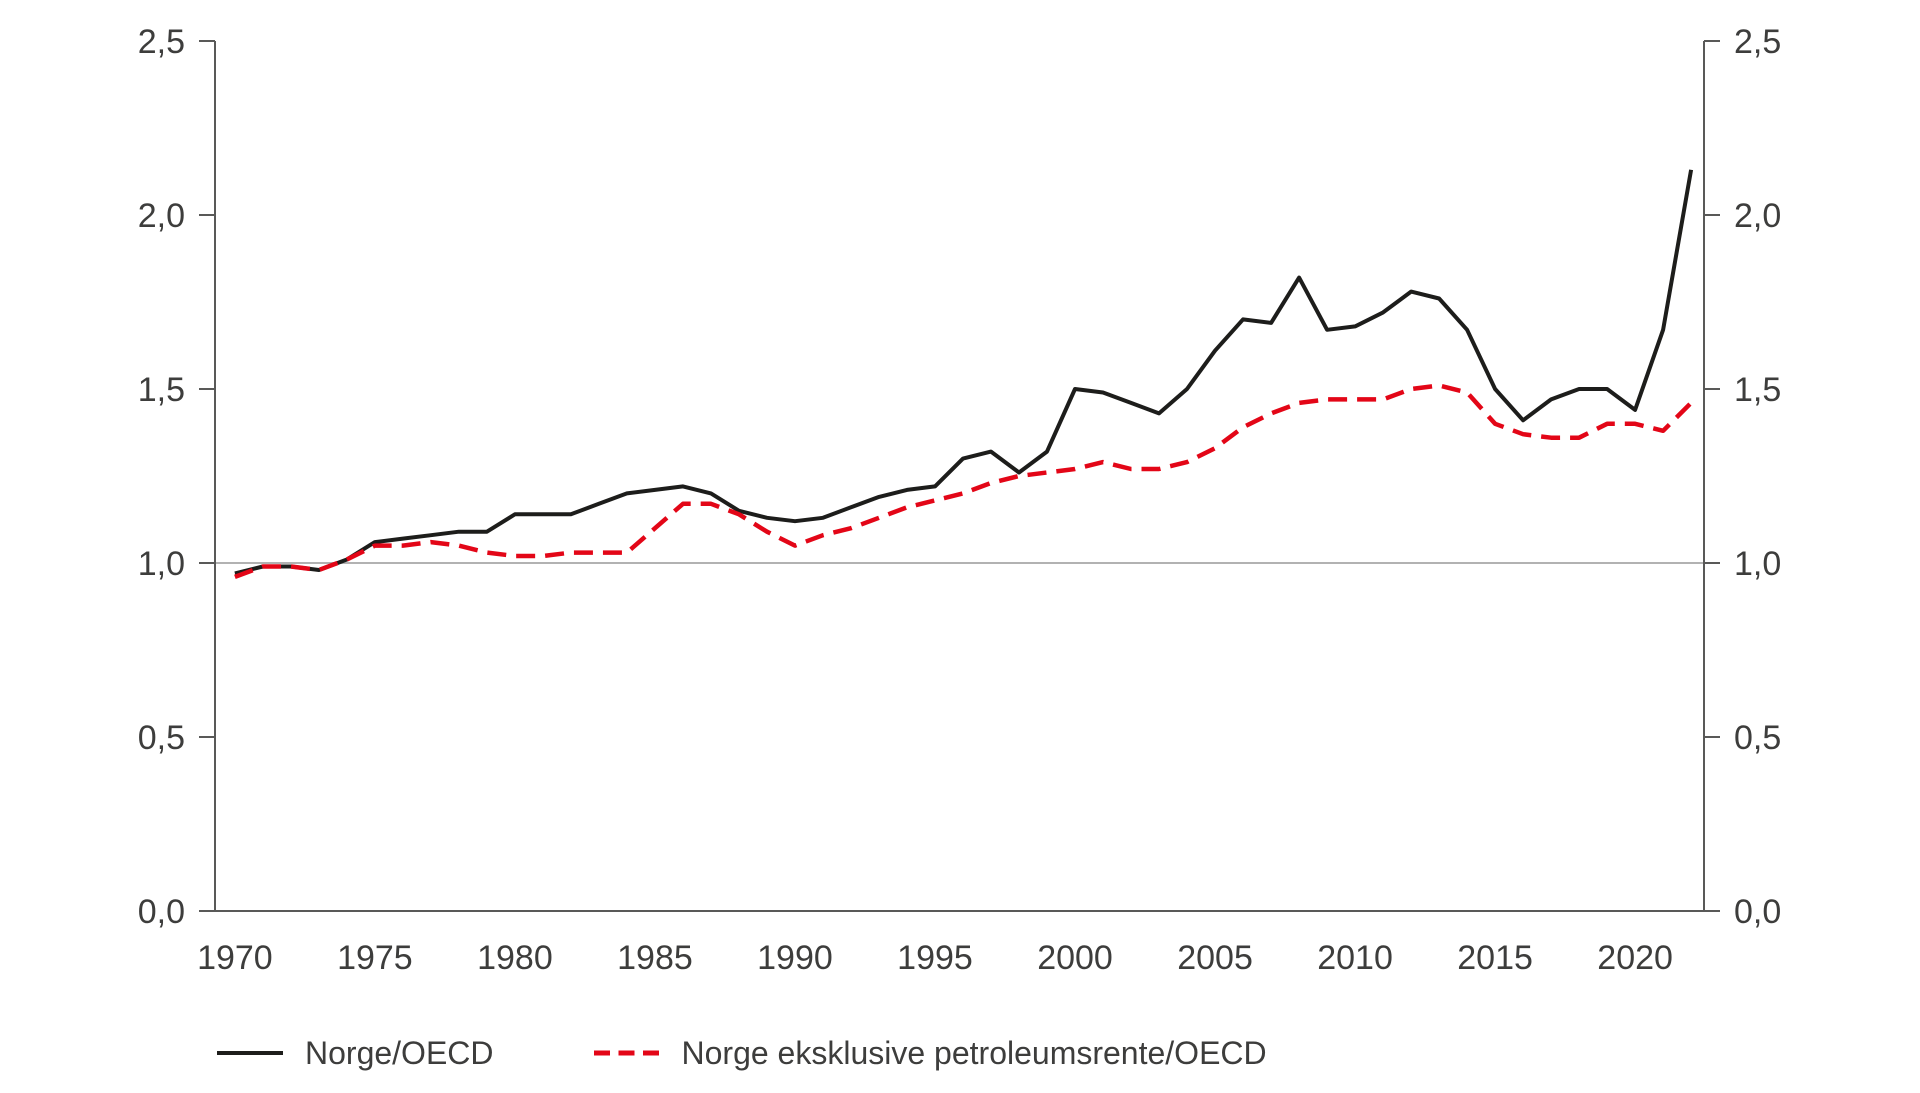 Image resolution: width=1920 pixels, height=1093 pixels. I want to click on y-tick-label-left: 1,0, so click(161, 564).